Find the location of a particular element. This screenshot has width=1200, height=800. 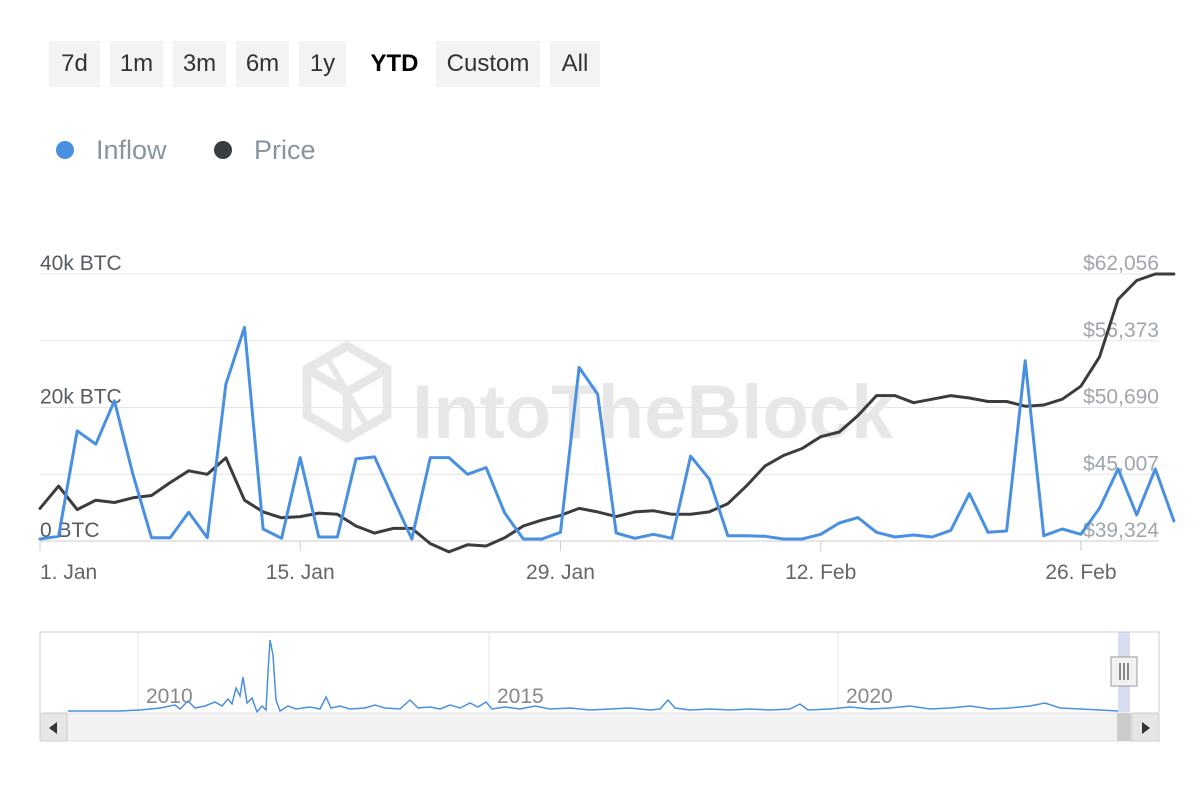

range-button-custom: Custom is located at coordinates (488, 64).